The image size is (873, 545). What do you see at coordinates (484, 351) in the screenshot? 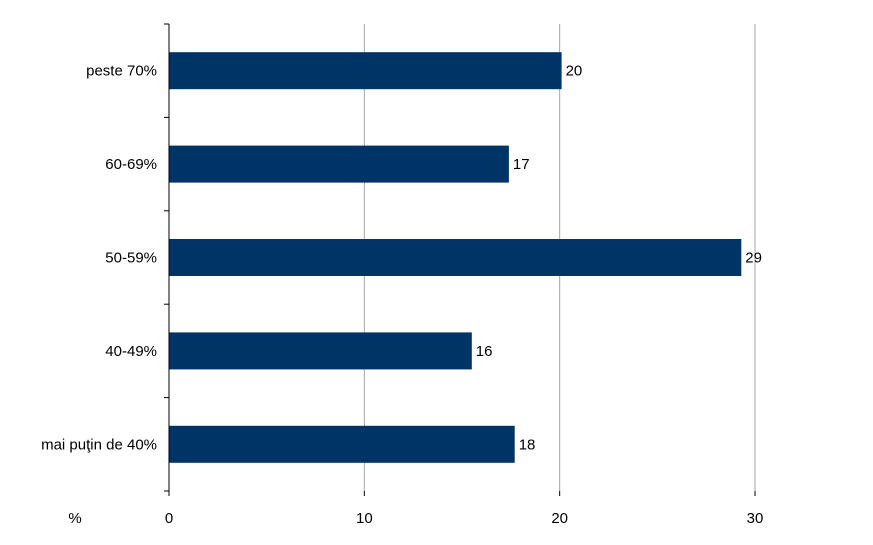
I see `value-label-3: 16` at bounding box center [484, 351].